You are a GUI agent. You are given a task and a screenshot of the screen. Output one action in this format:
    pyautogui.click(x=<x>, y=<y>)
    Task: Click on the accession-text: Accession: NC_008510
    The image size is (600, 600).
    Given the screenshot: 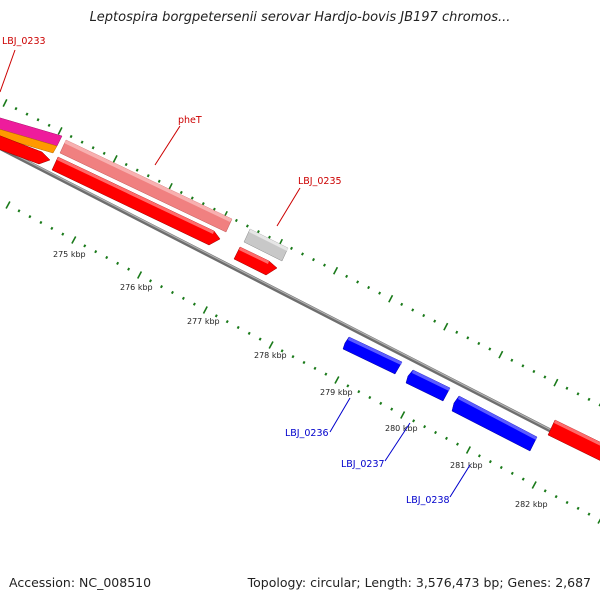 What is the action you would take?
    pyautogui.click(x=80, y=582)
    